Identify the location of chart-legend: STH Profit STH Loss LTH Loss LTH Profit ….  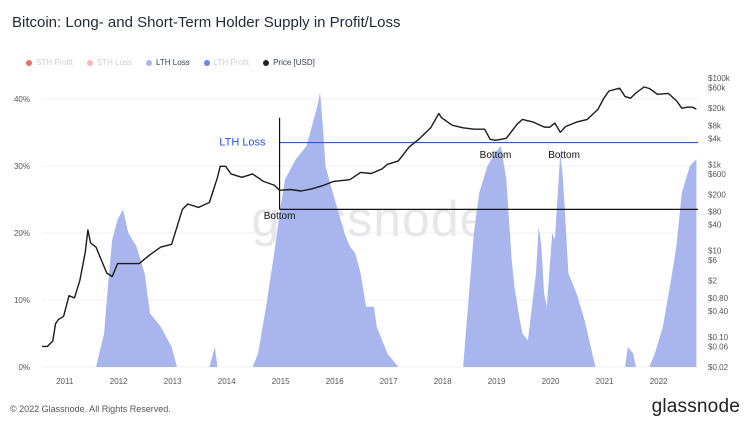
(170, 62).